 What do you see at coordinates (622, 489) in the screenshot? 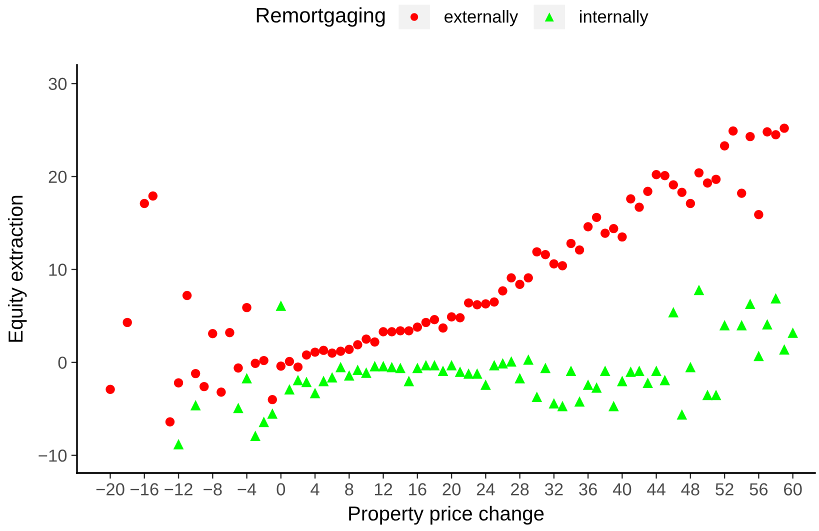
I see `x-tick-label: 40` at bounding box center [622, 489].